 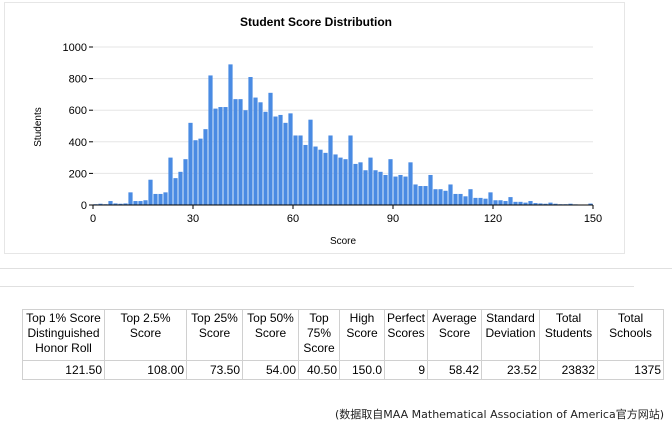 What do you see at coordinates (78, 111) in the screenshot?
I see `y-tick-label: 600` at bounding box center [78, 111].